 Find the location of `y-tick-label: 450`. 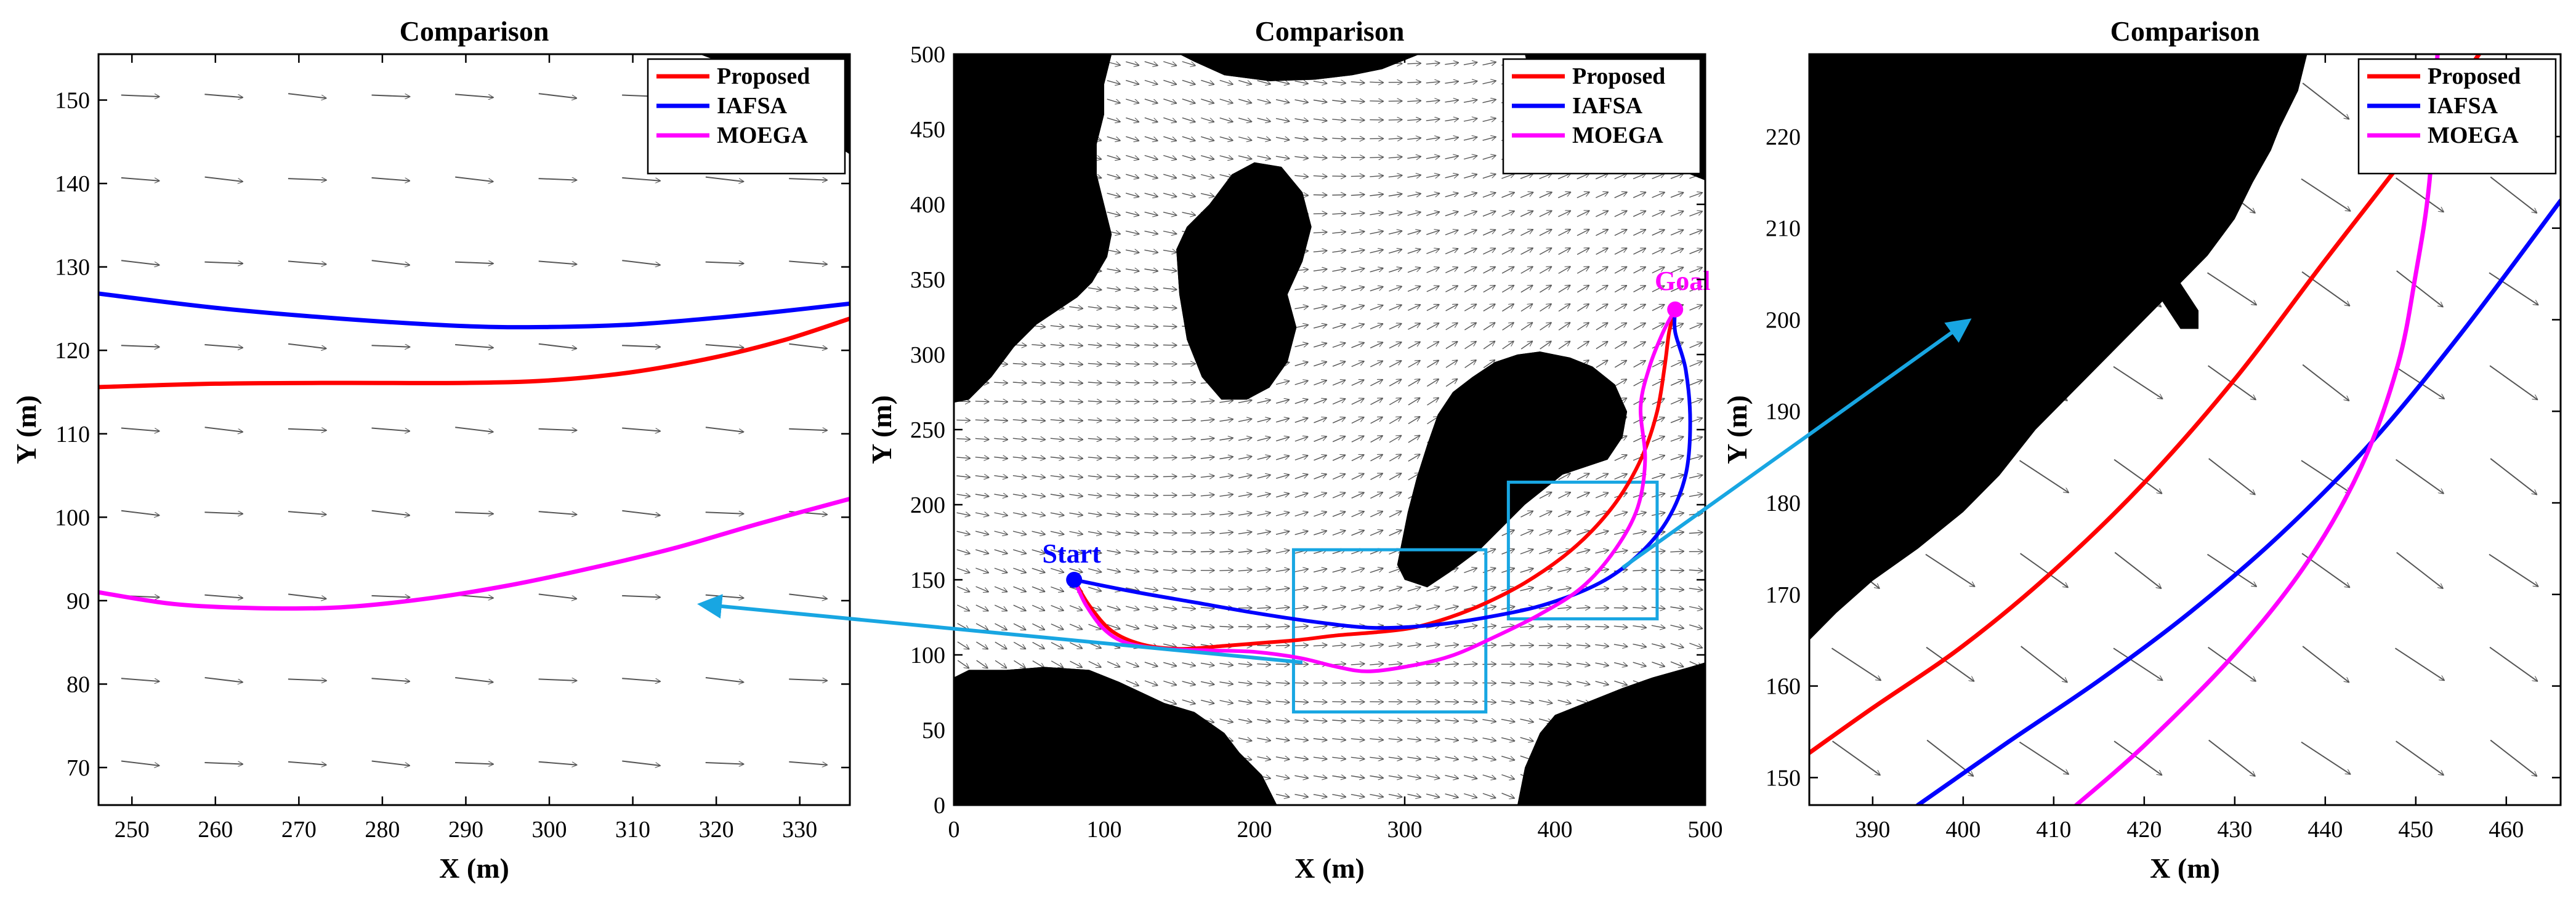

y-tick-label: 450 is located at coordinates (927, 130).